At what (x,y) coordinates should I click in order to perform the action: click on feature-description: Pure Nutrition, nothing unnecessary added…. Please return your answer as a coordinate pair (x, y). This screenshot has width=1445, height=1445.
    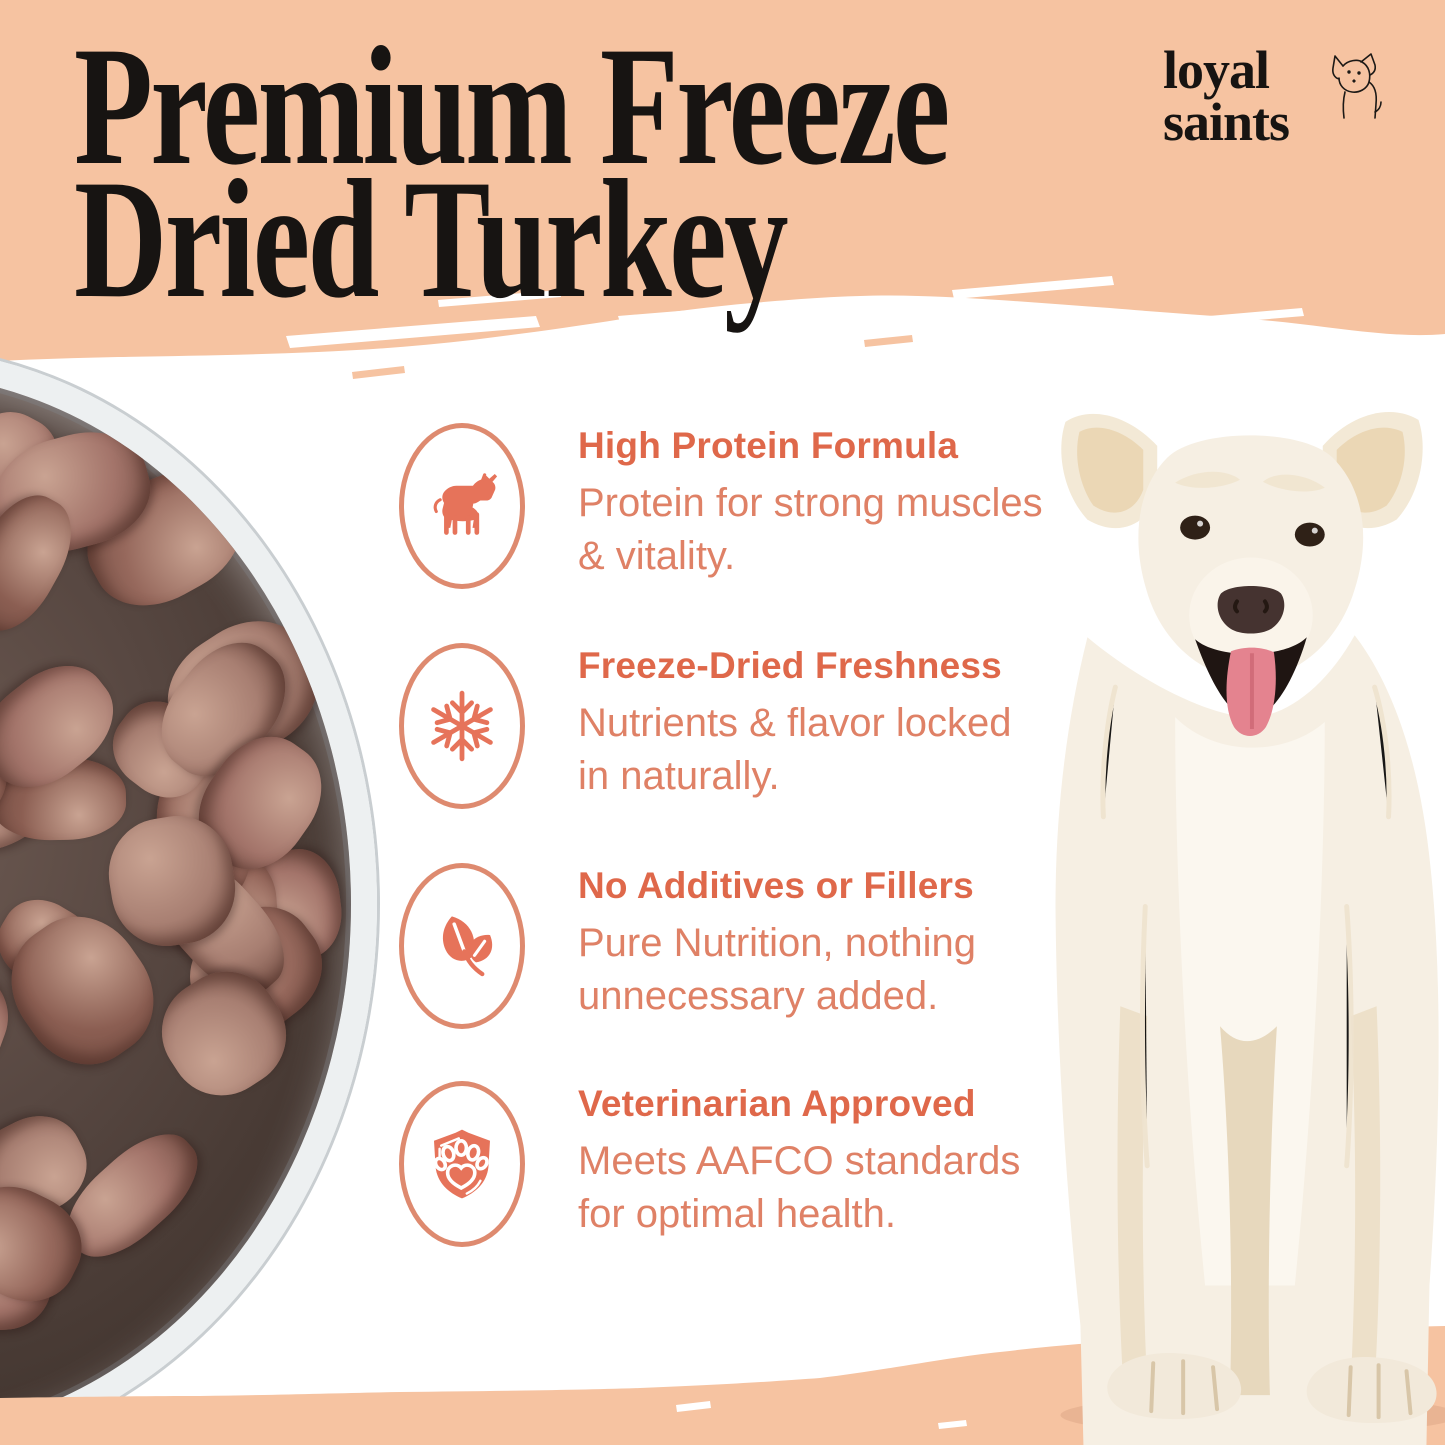
    Looking at the image, I should click on (777, 969).